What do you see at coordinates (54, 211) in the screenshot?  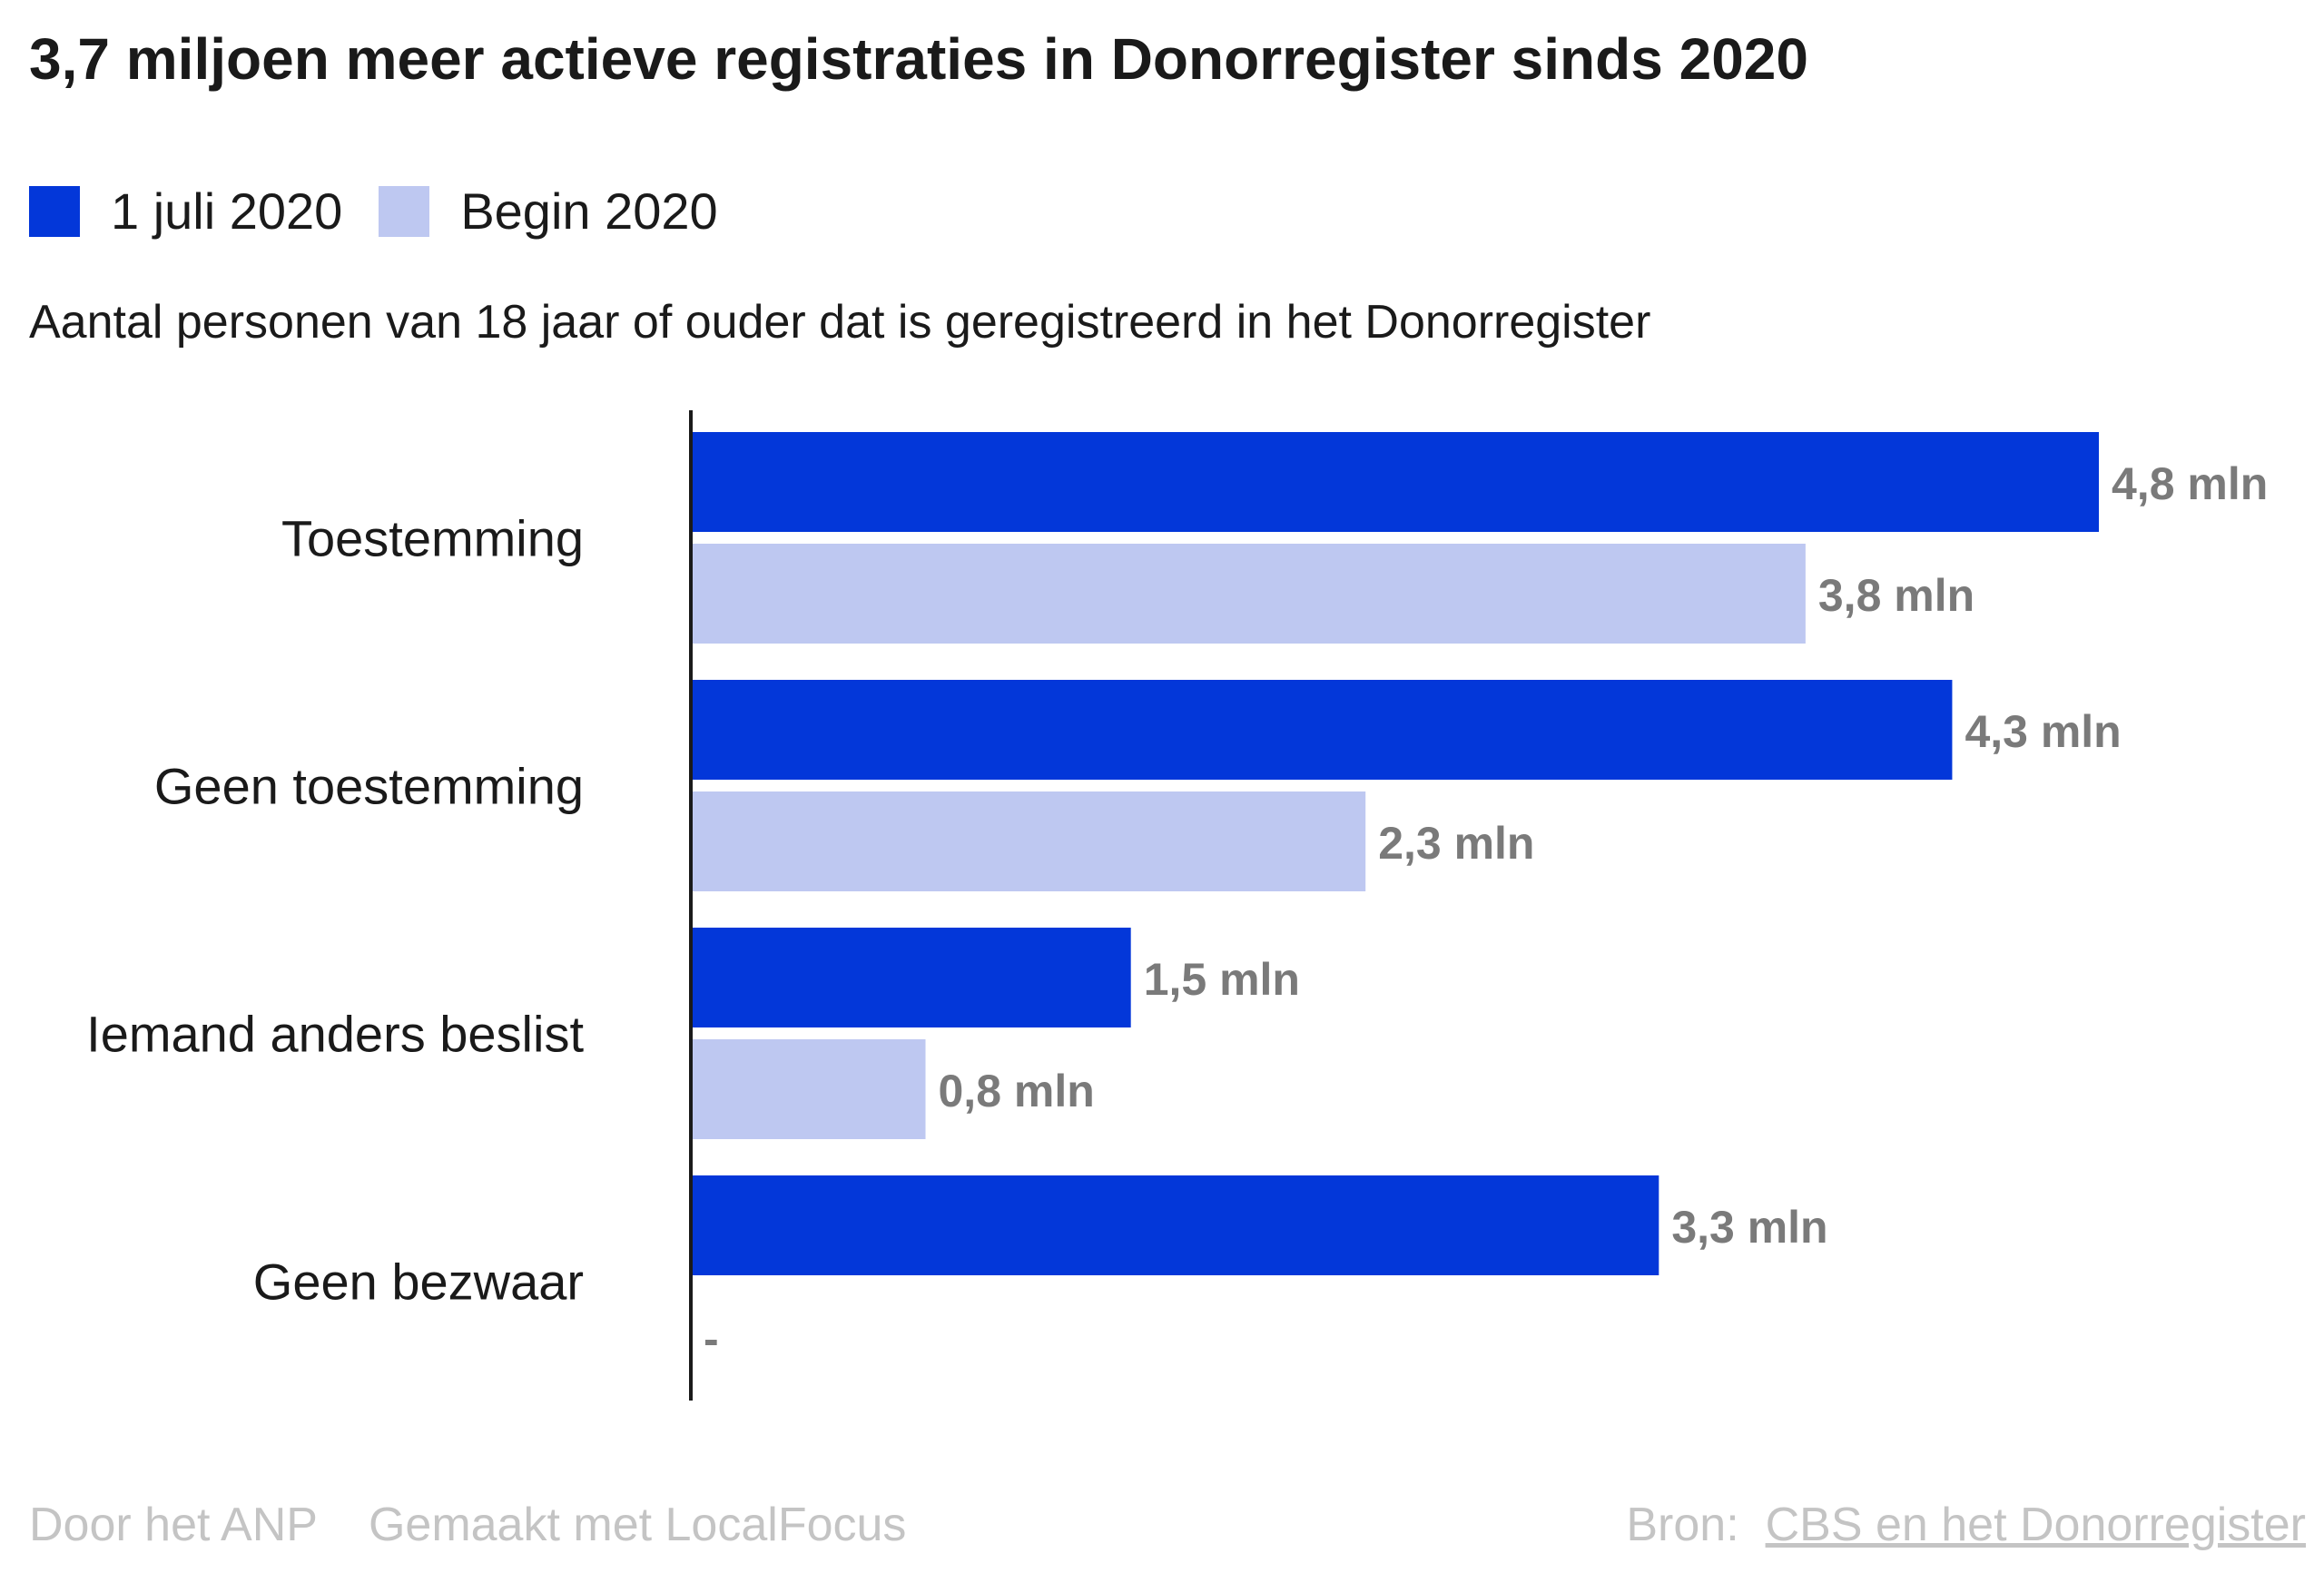 I see `legend-swatch-1-juli-2020` at bounding box center [54, 211].